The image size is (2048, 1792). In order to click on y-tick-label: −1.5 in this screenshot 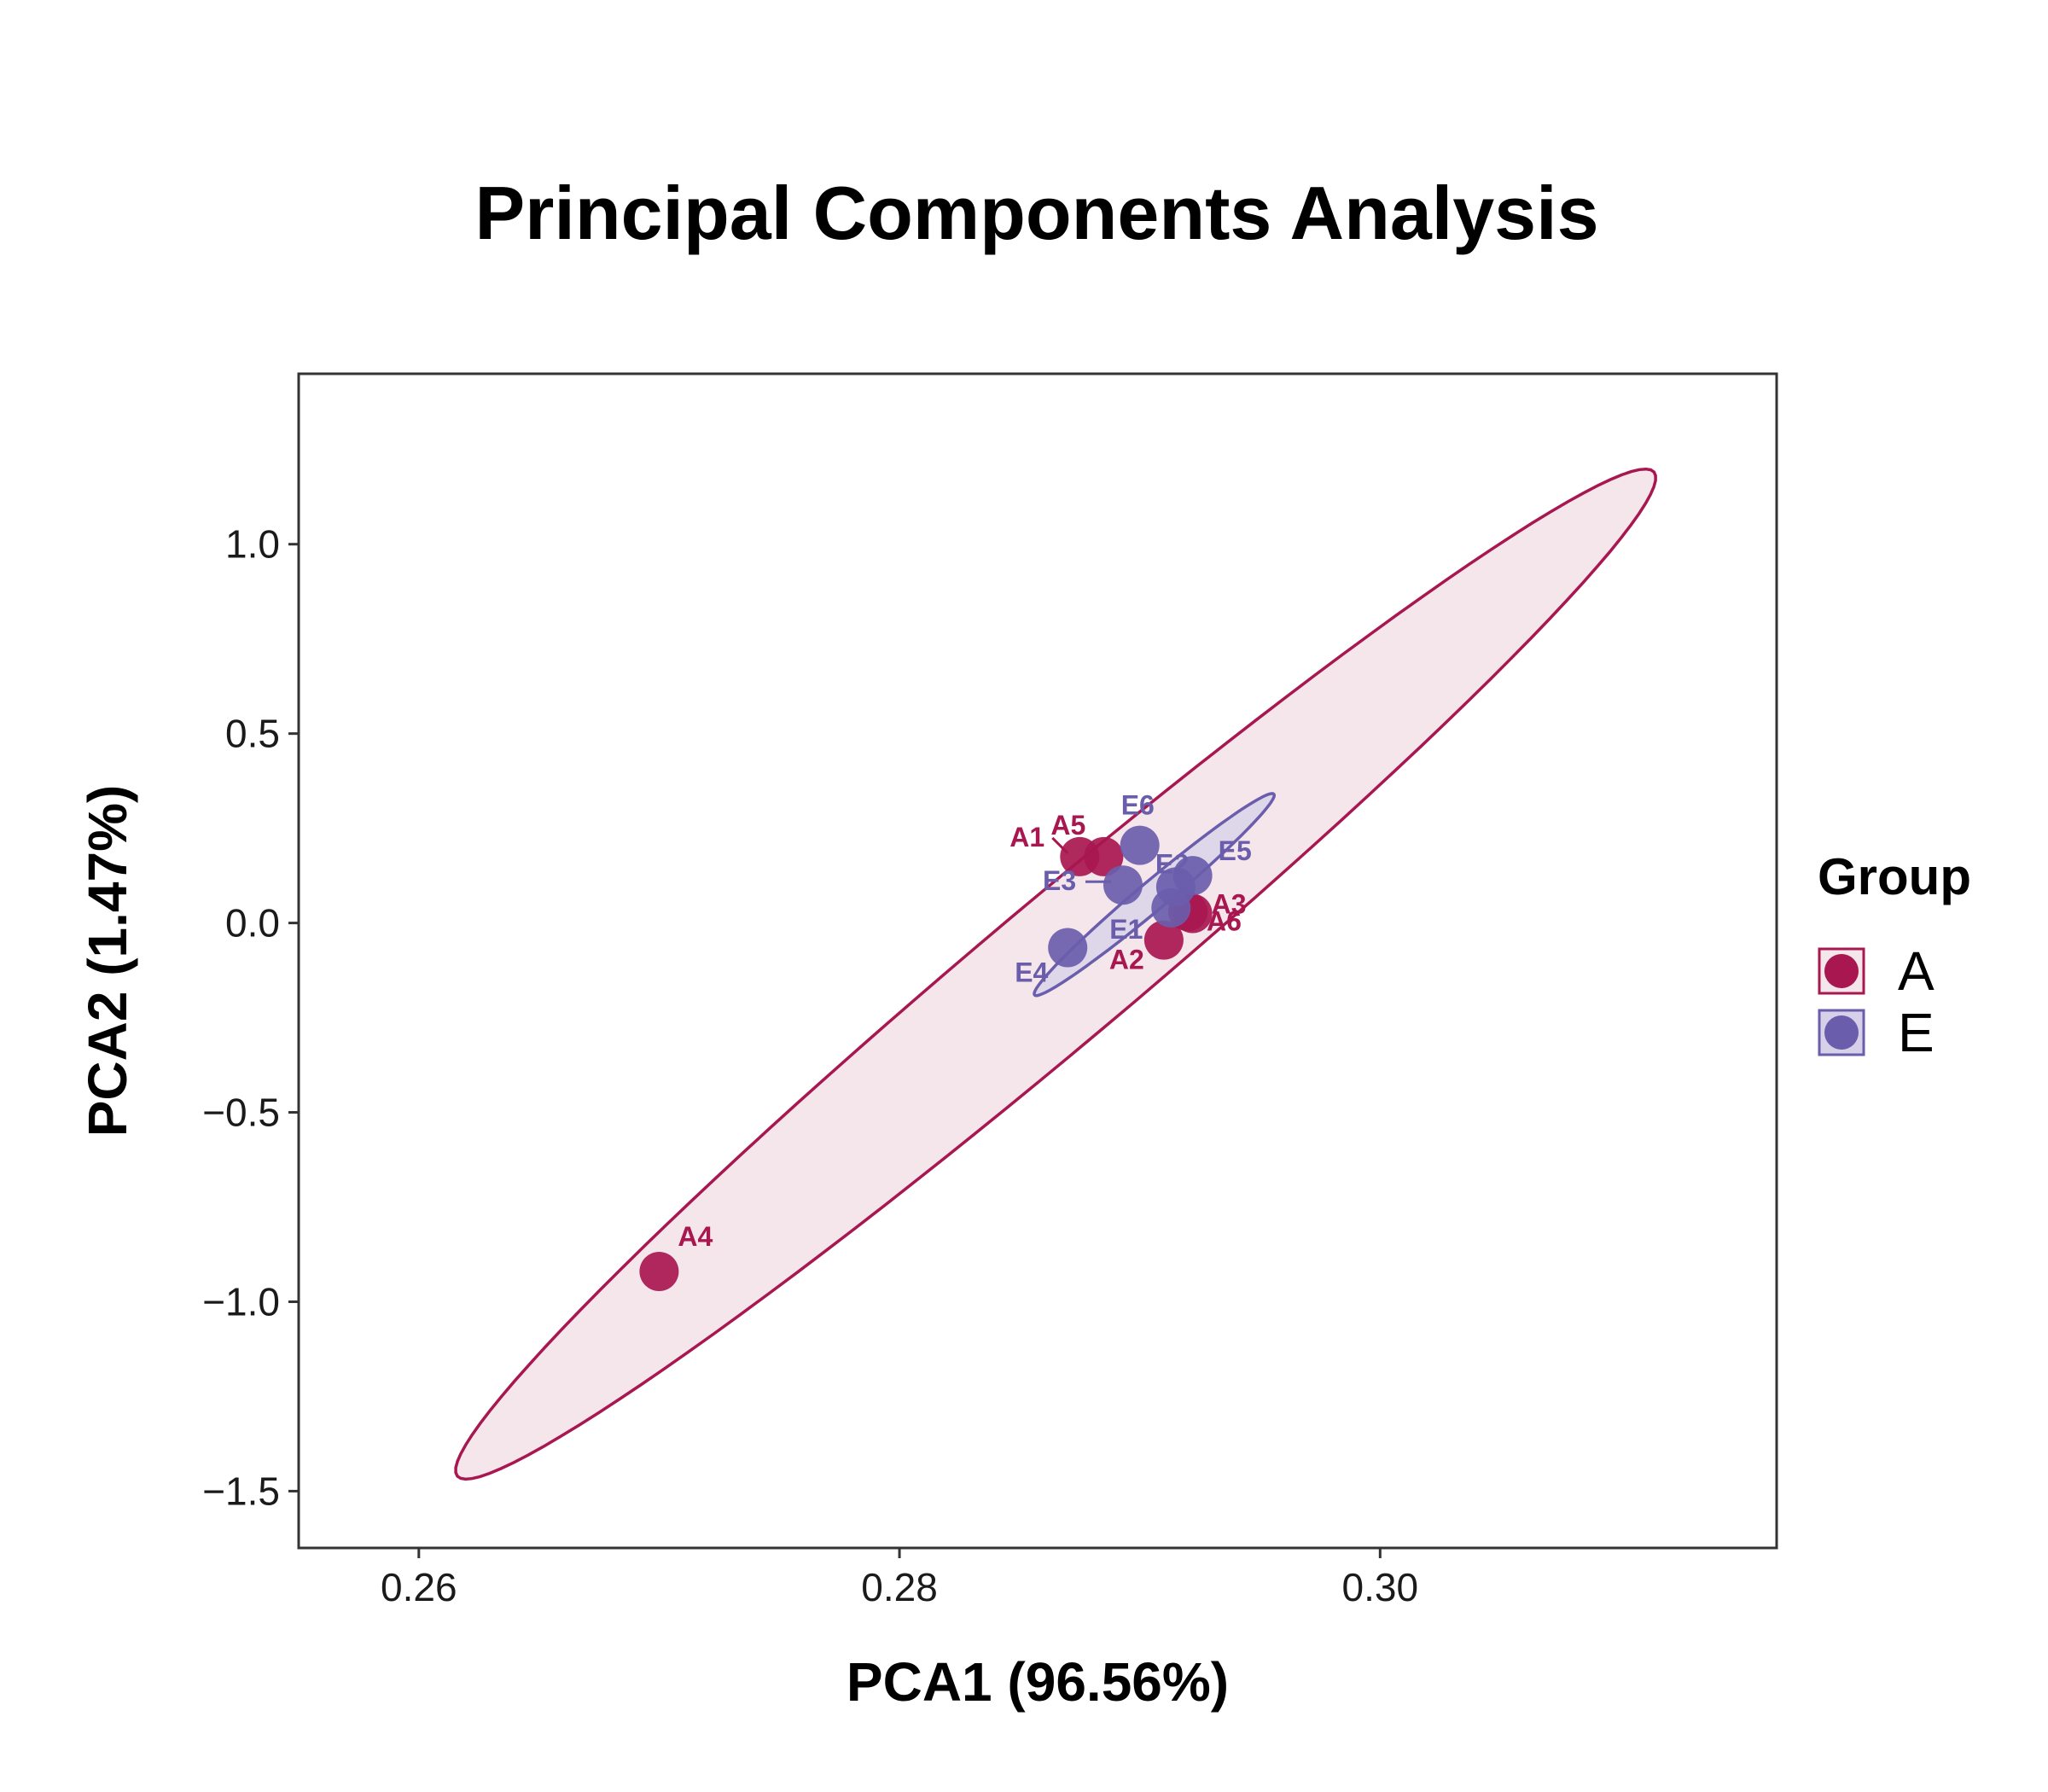, I will do `click(241, 1491)`.